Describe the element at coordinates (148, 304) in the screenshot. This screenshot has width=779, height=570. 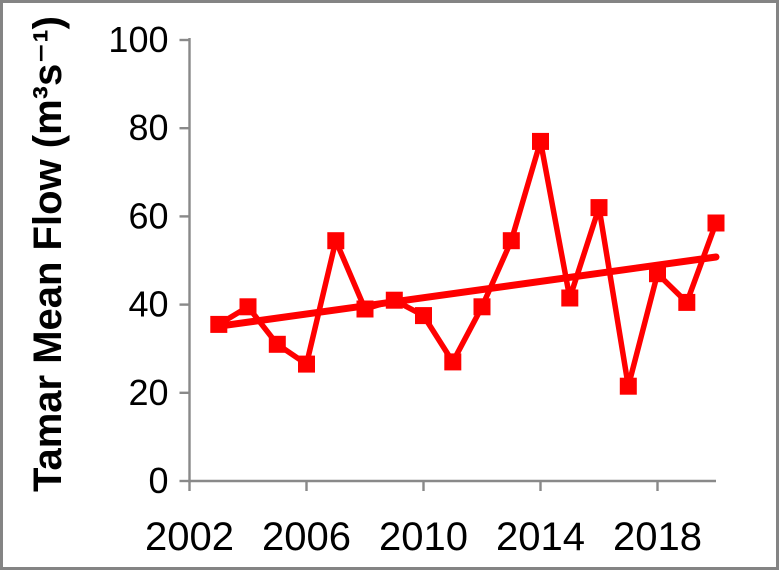
I see `y-tick-label: 40` at that location.